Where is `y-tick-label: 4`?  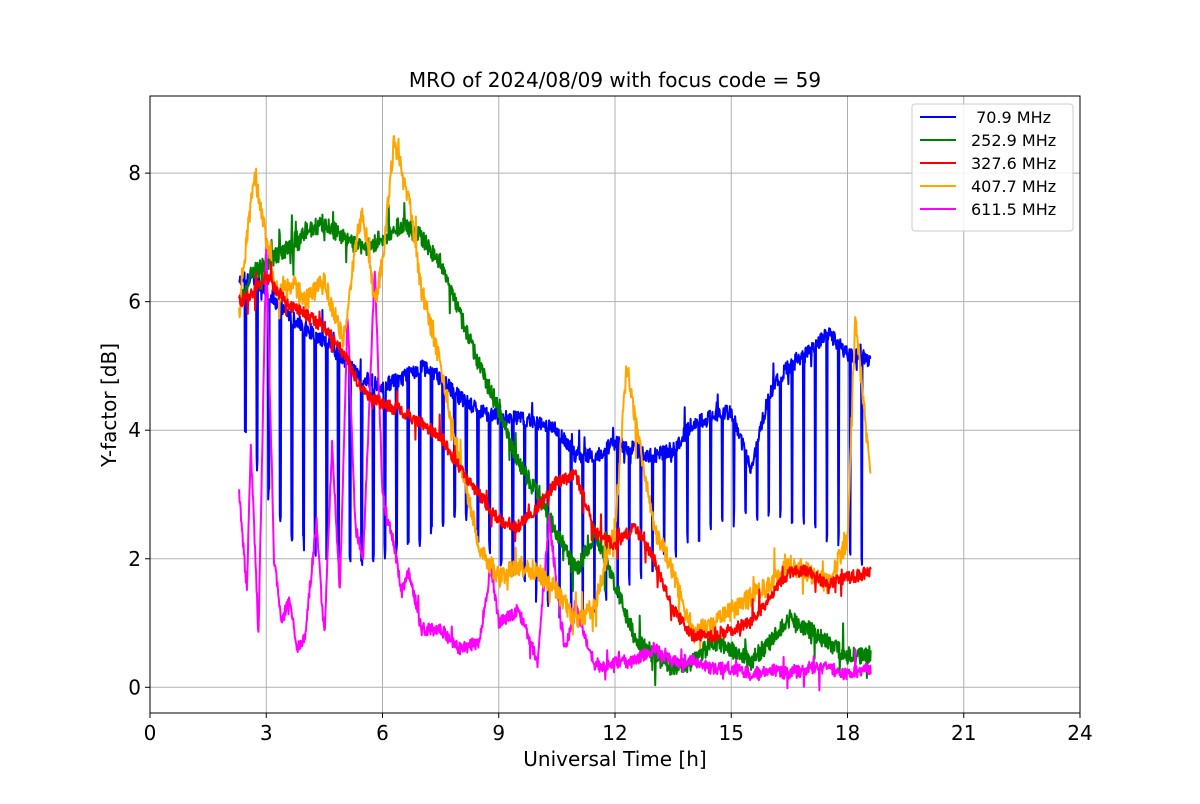 y-tick-label: 4 is located at coordinates (134, 430).